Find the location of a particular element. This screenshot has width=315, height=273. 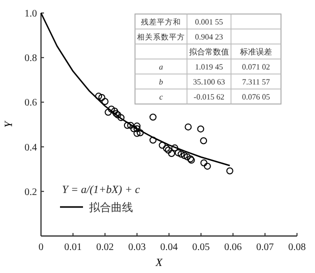

annotation: a is located at coordinates (161, 67).